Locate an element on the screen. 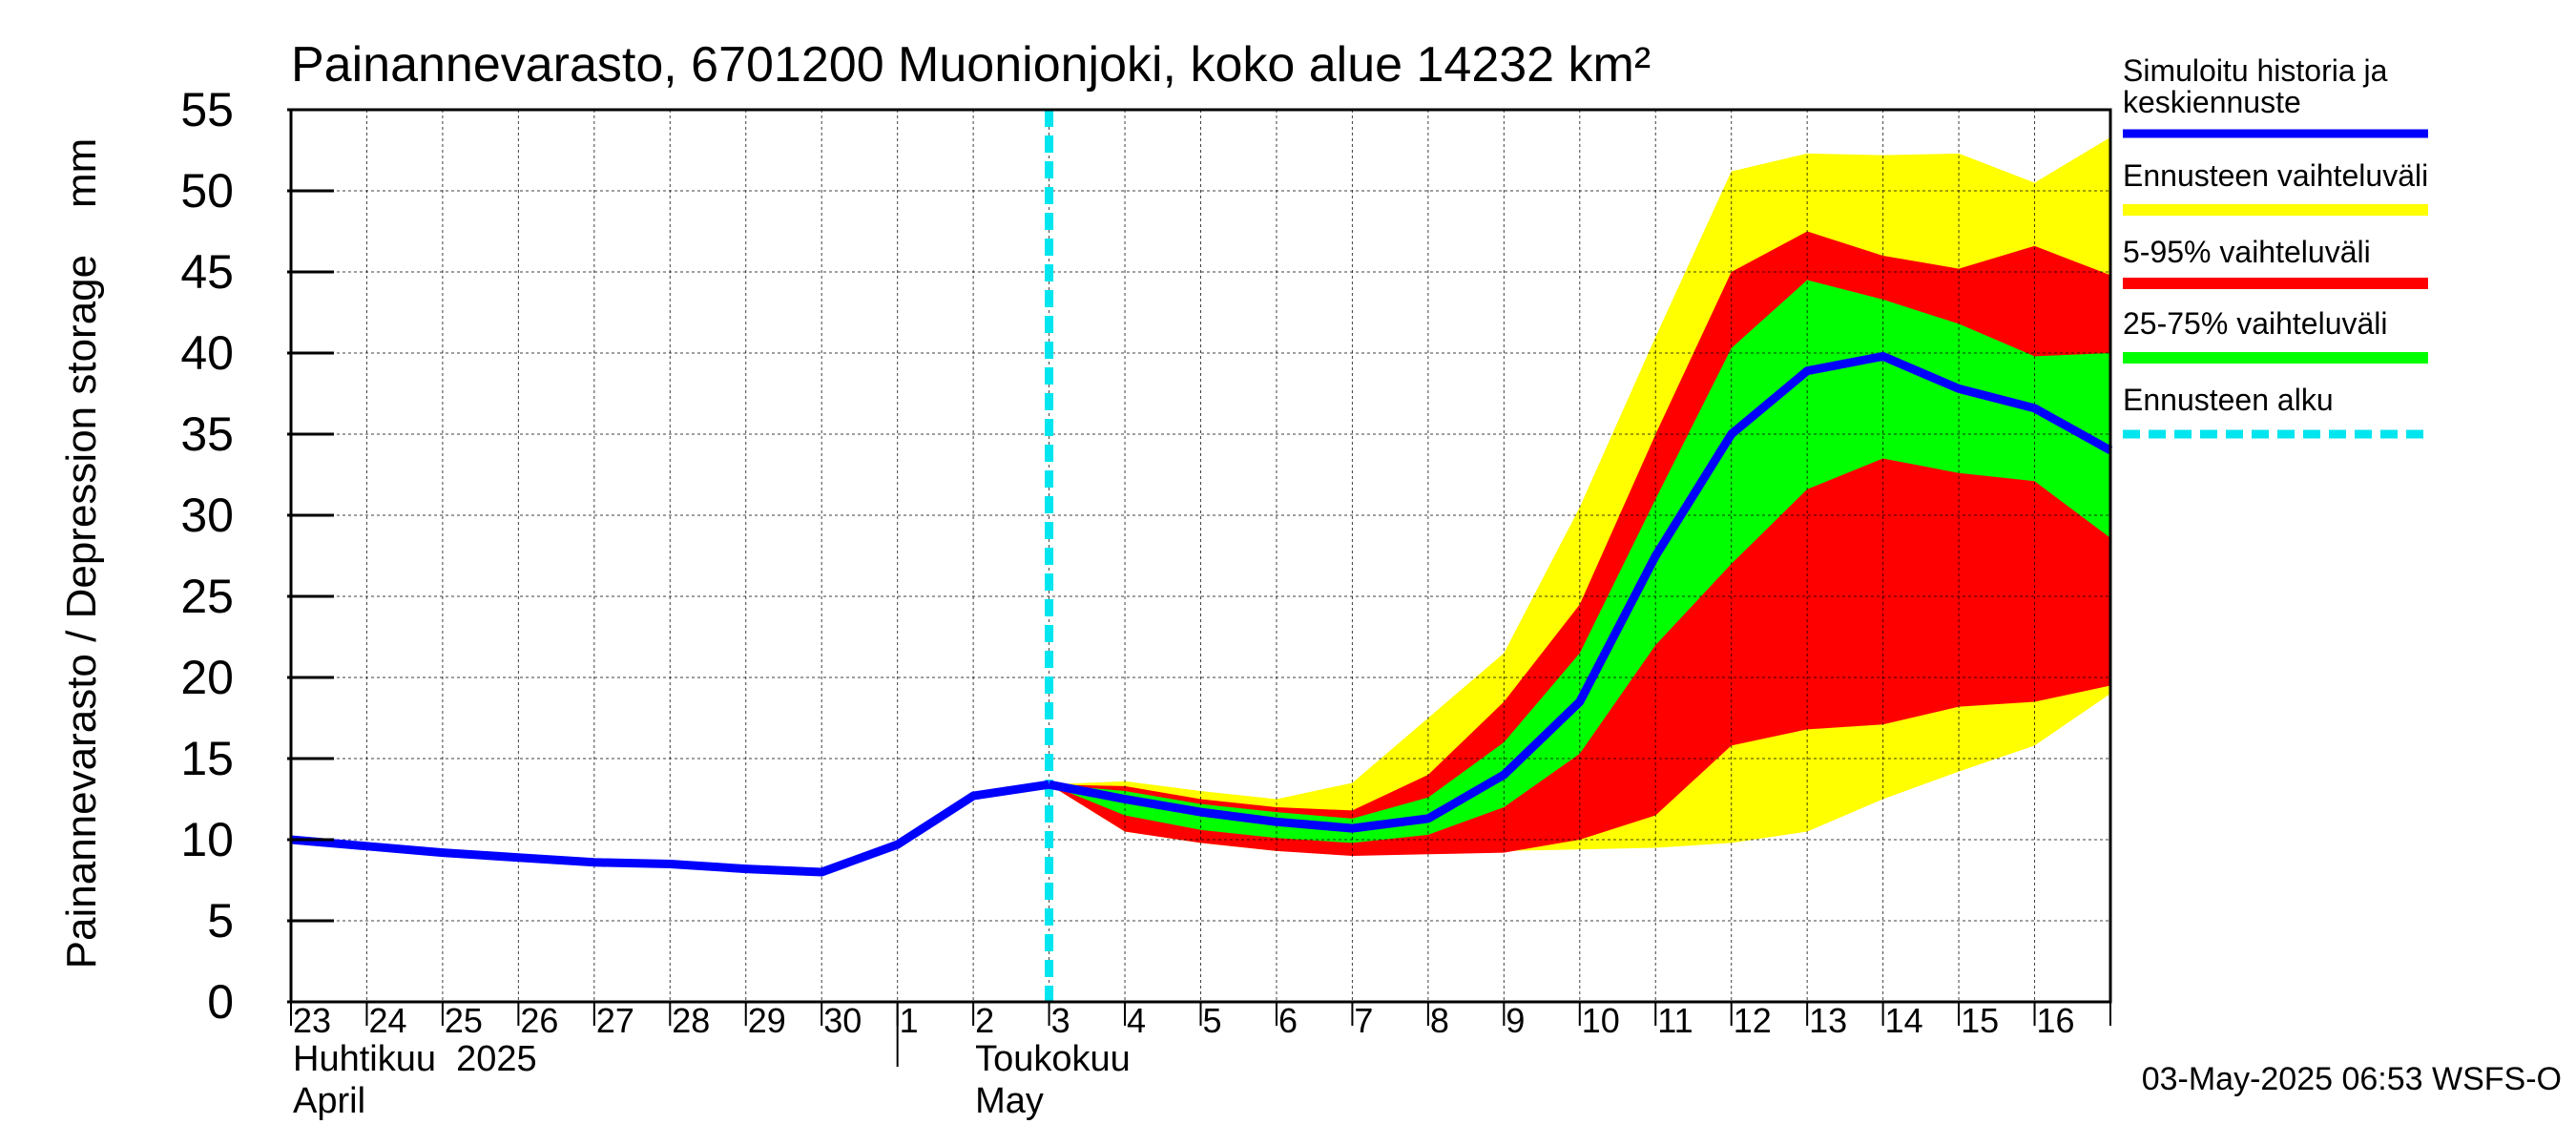  x-tick-label: 23 is located at coordinates (312, 1021).